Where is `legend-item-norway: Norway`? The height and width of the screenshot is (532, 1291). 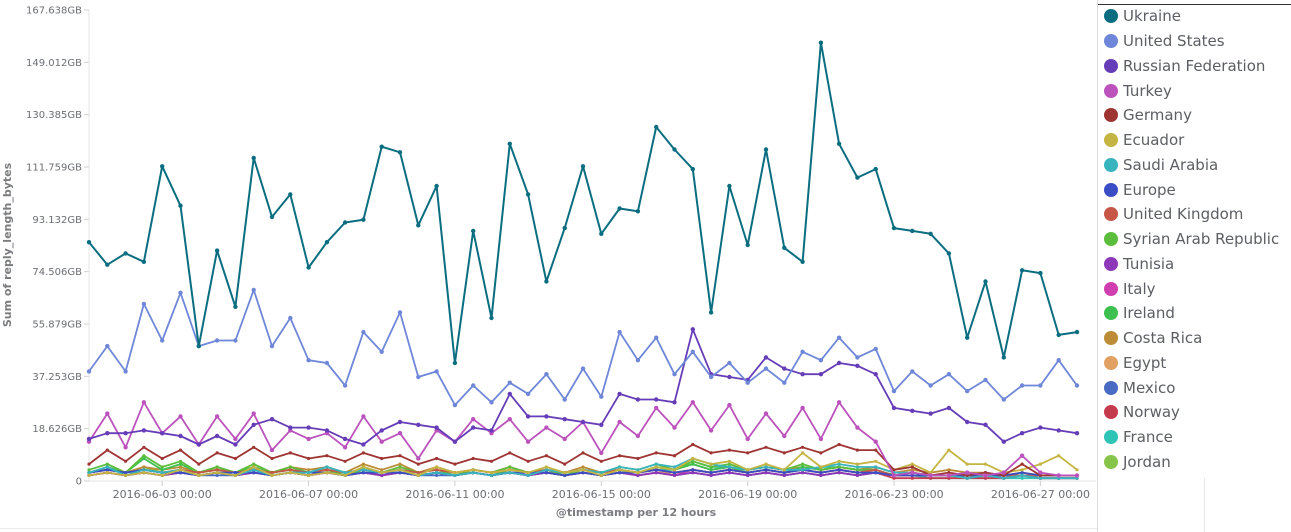 legend-item-norway: Norway is located at coordinates (1191, 412).